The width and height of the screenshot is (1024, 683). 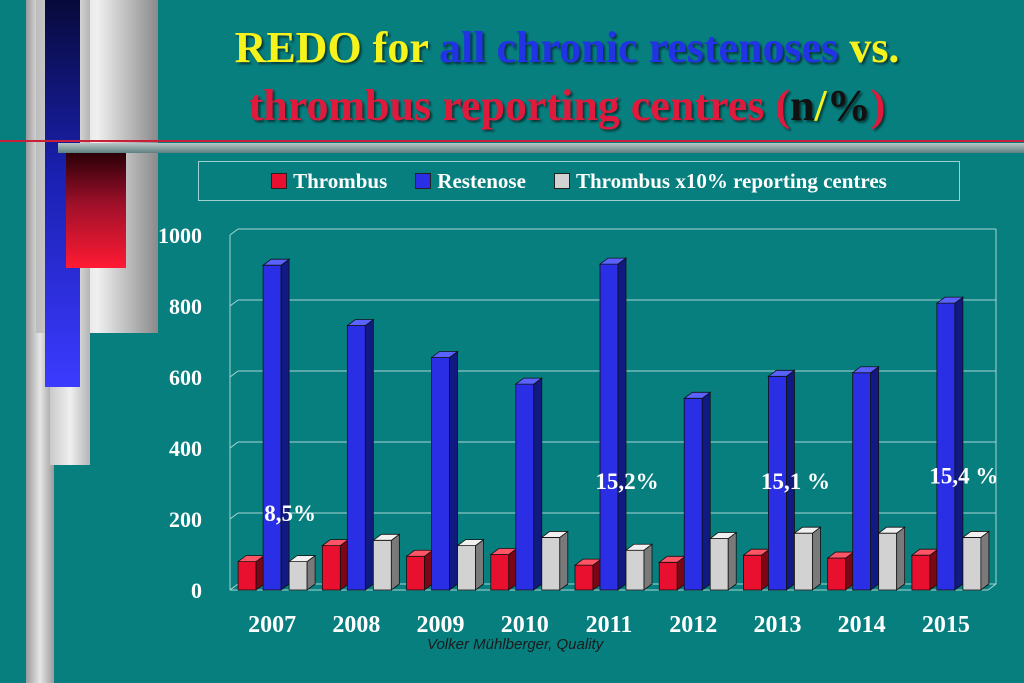 I want to click on percent-annotation: 15,1 %, so click(x=795, y=481).